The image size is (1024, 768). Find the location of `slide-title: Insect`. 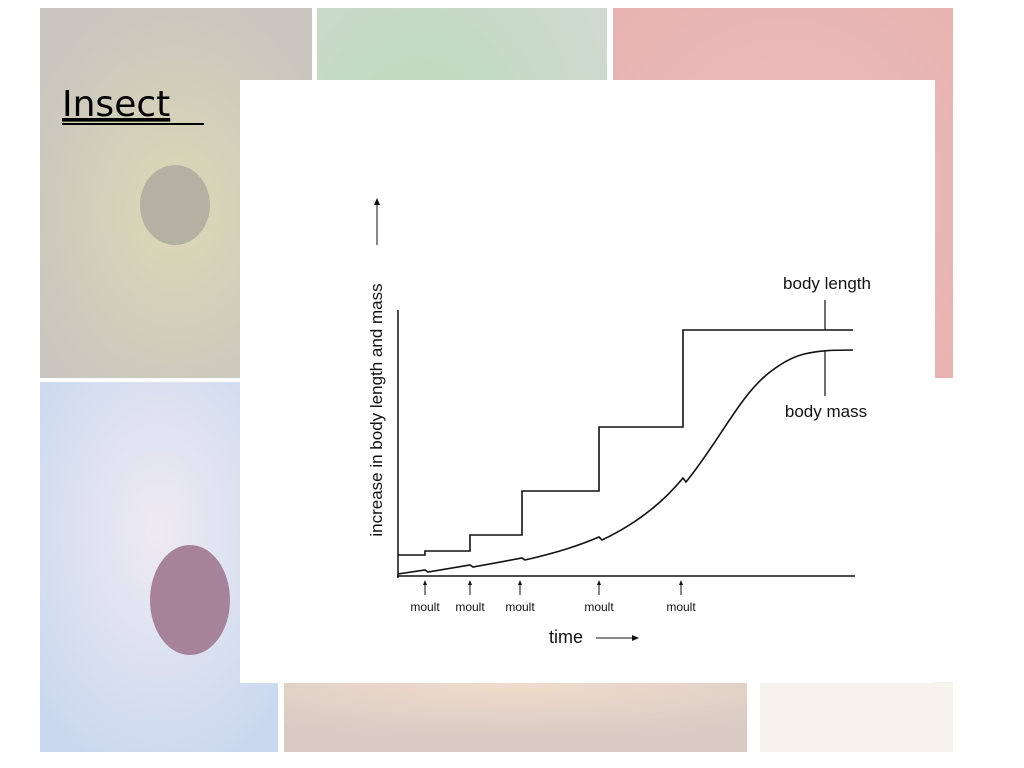

slide-title: Insect is located at coordinates (116, 104).